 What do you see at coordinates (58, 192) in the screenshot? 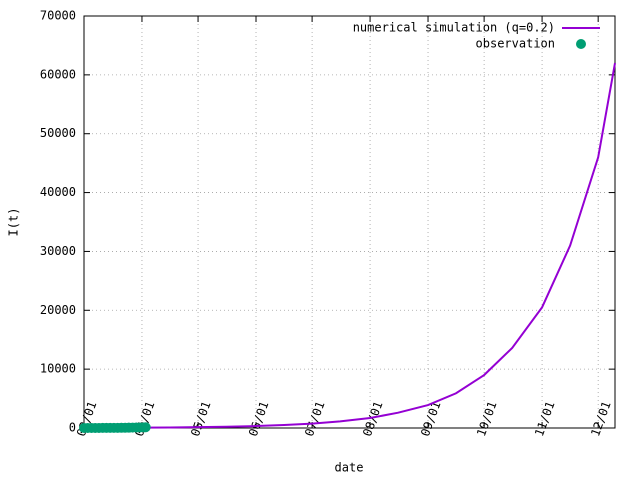
I see `y-tick-label: 40000` at bounding box center [58, 192].